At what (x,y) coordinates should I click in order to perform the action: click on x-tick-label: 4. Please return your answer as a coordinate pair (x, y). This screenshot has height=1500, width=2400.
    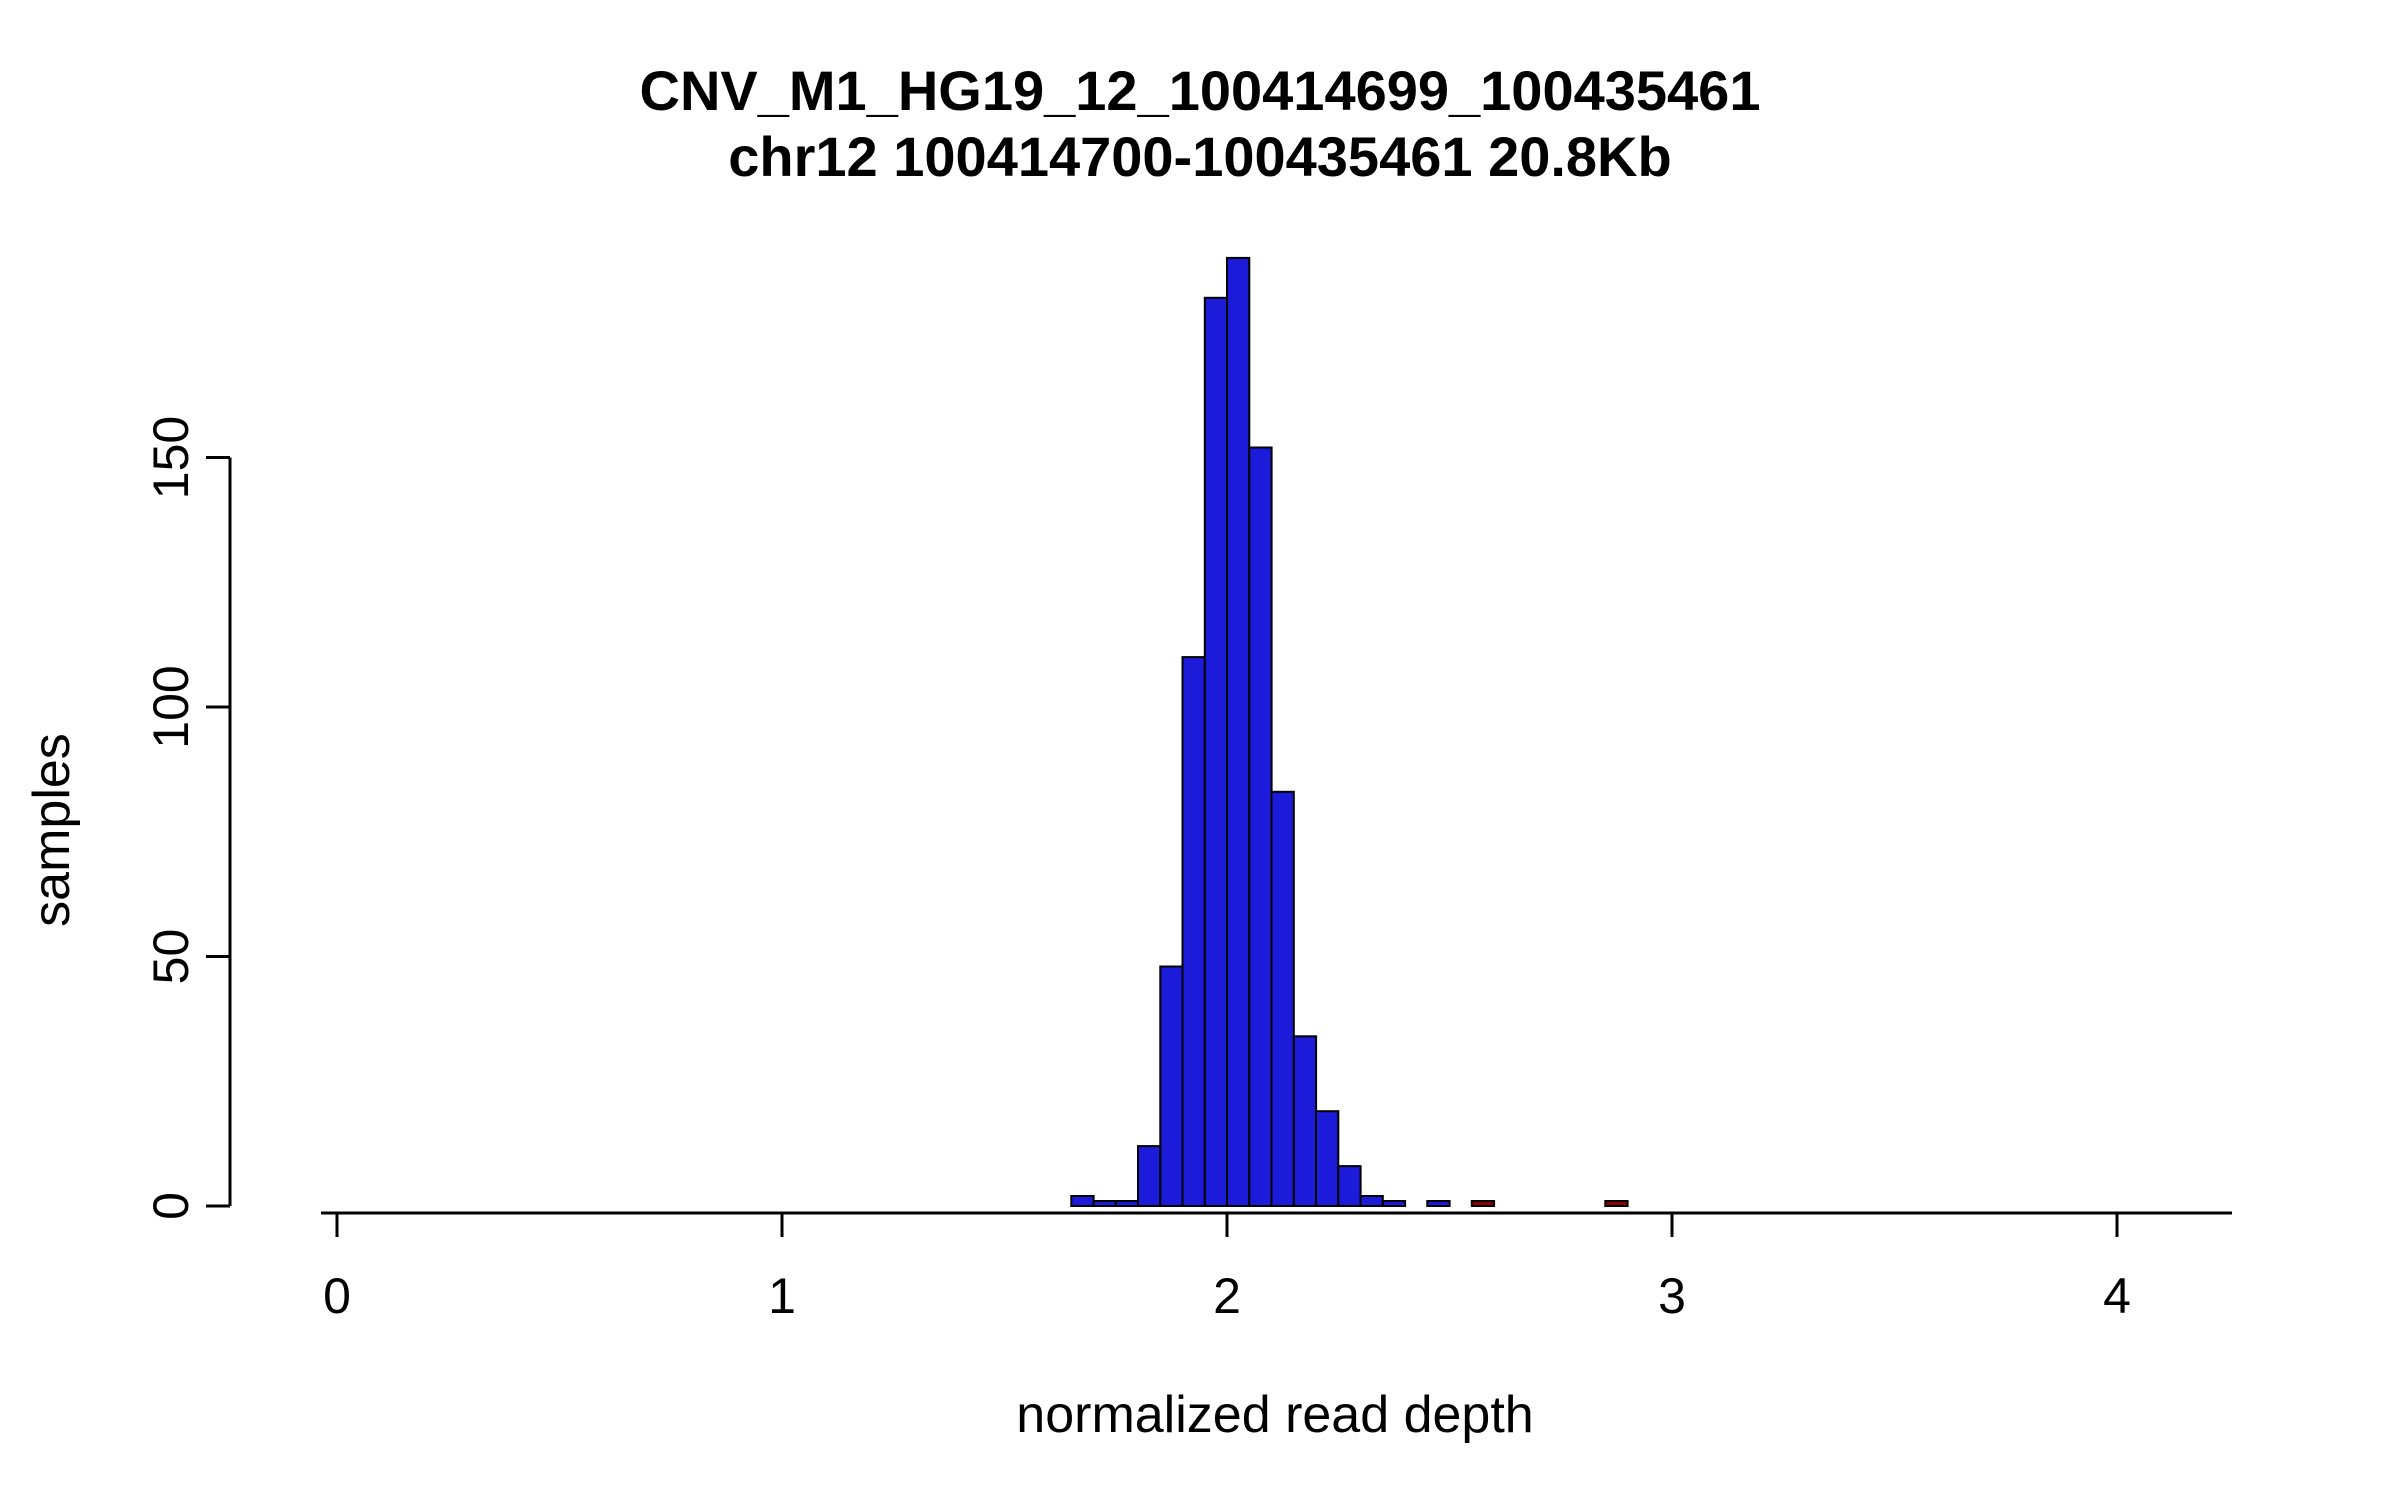
    Looking at the image, I should click on (2117, 1296).